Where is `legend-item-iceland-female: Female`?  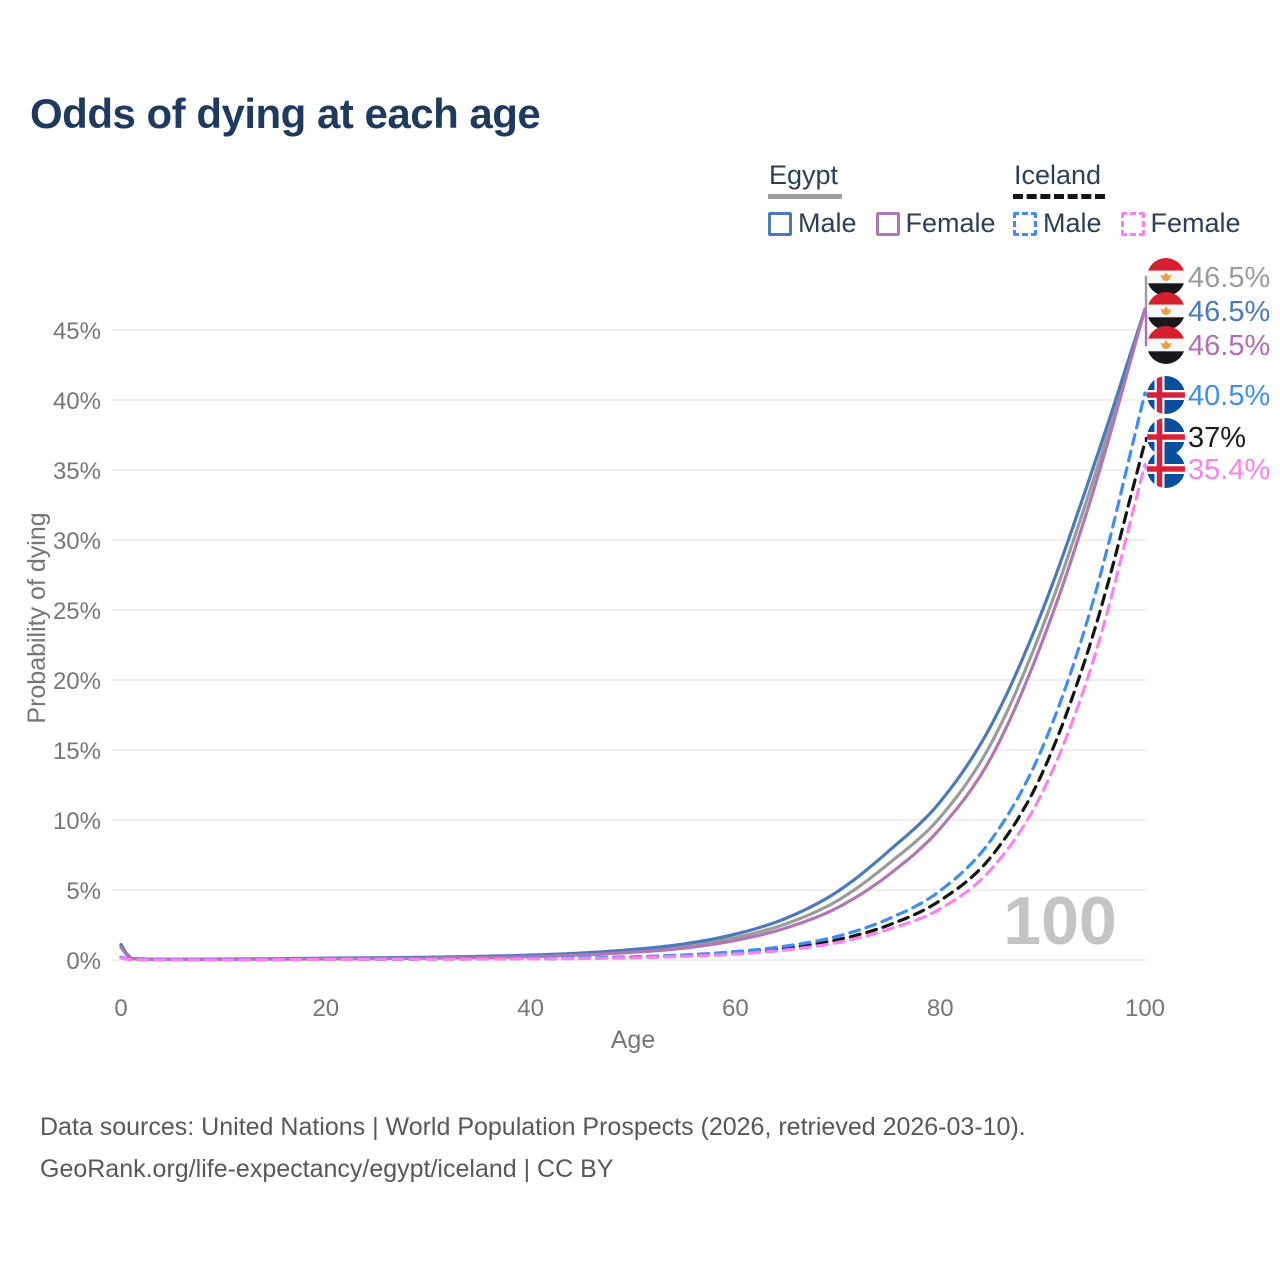
legend-item-iceland-female: Female is located at coordinates (1180, 223).